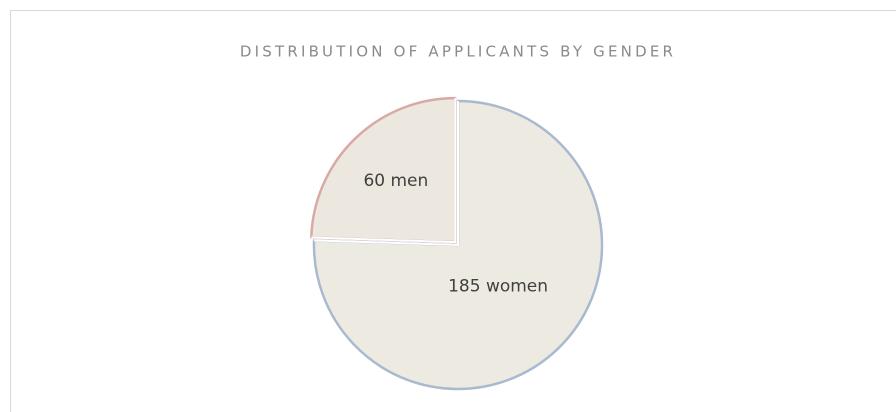 The height and width of the screenshot is (412, 896). Describe the element at coordinates (458, 52) in the screenshot. I see `chart-title: DISTRIBUTION OF APPLICANTS BY GENDER` at that location.